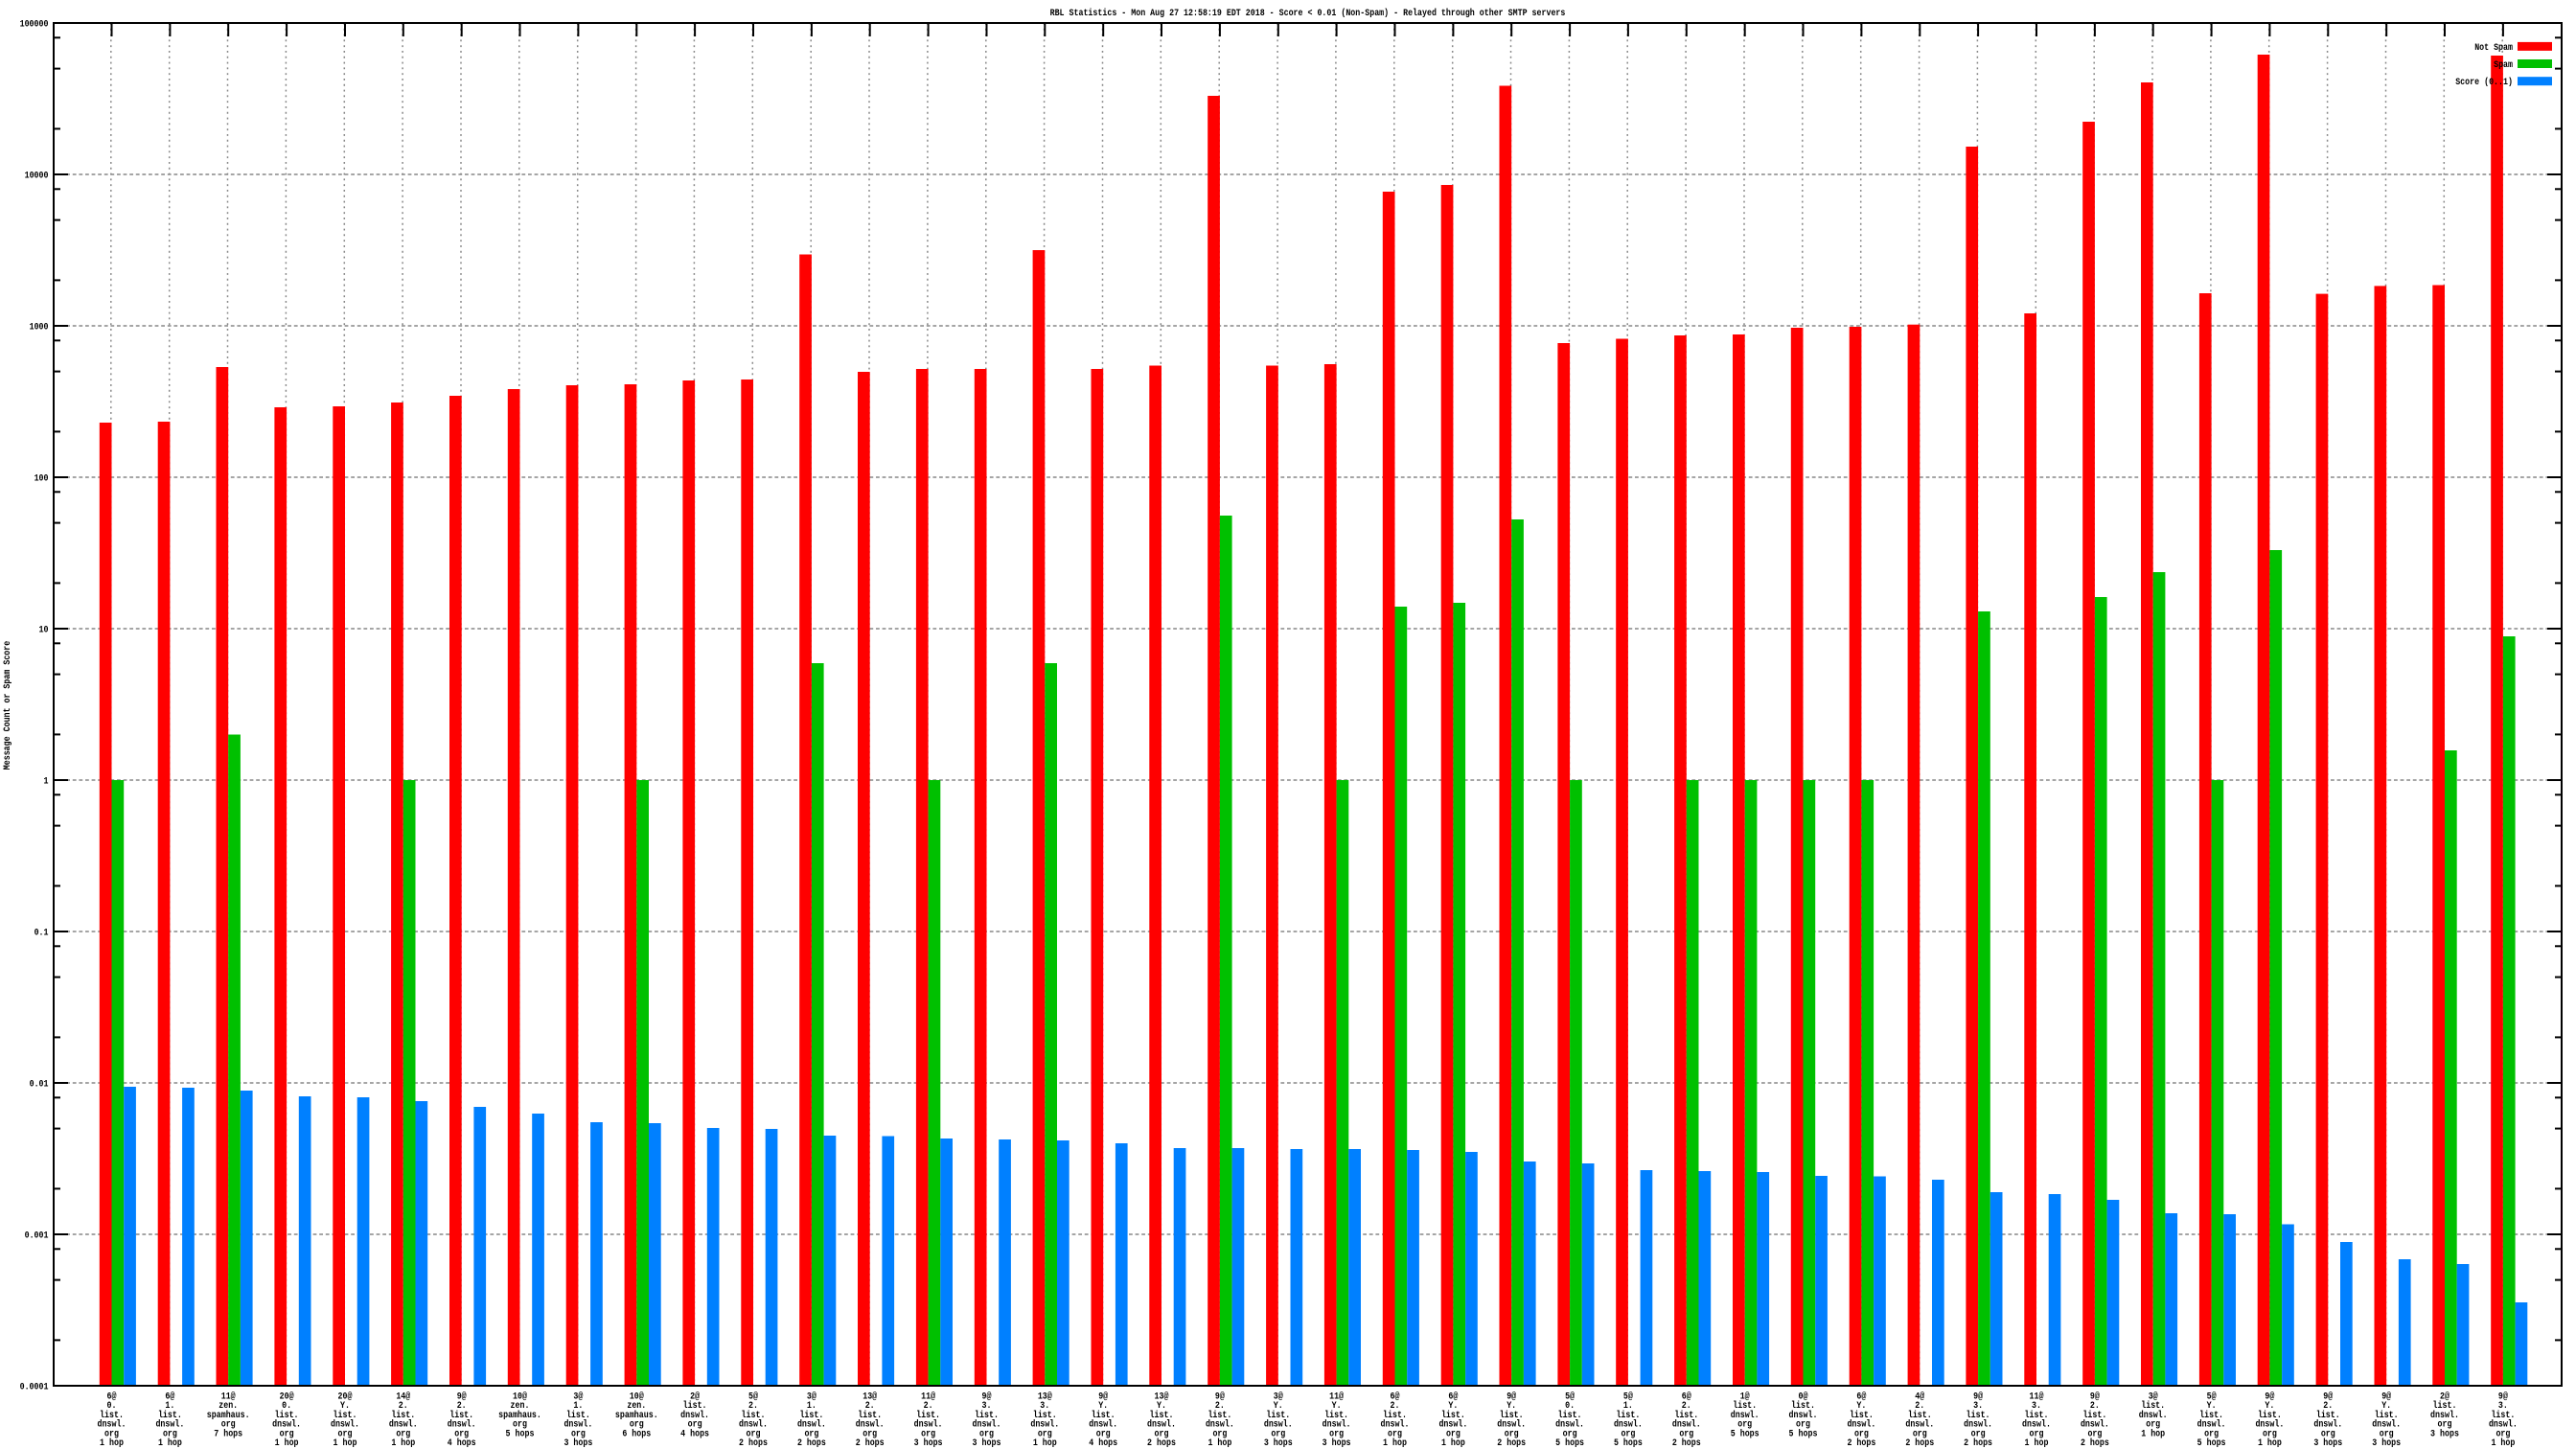 The image size is (2576, 1449). I want to click on svg-text: Spam, so click(2503, 65).